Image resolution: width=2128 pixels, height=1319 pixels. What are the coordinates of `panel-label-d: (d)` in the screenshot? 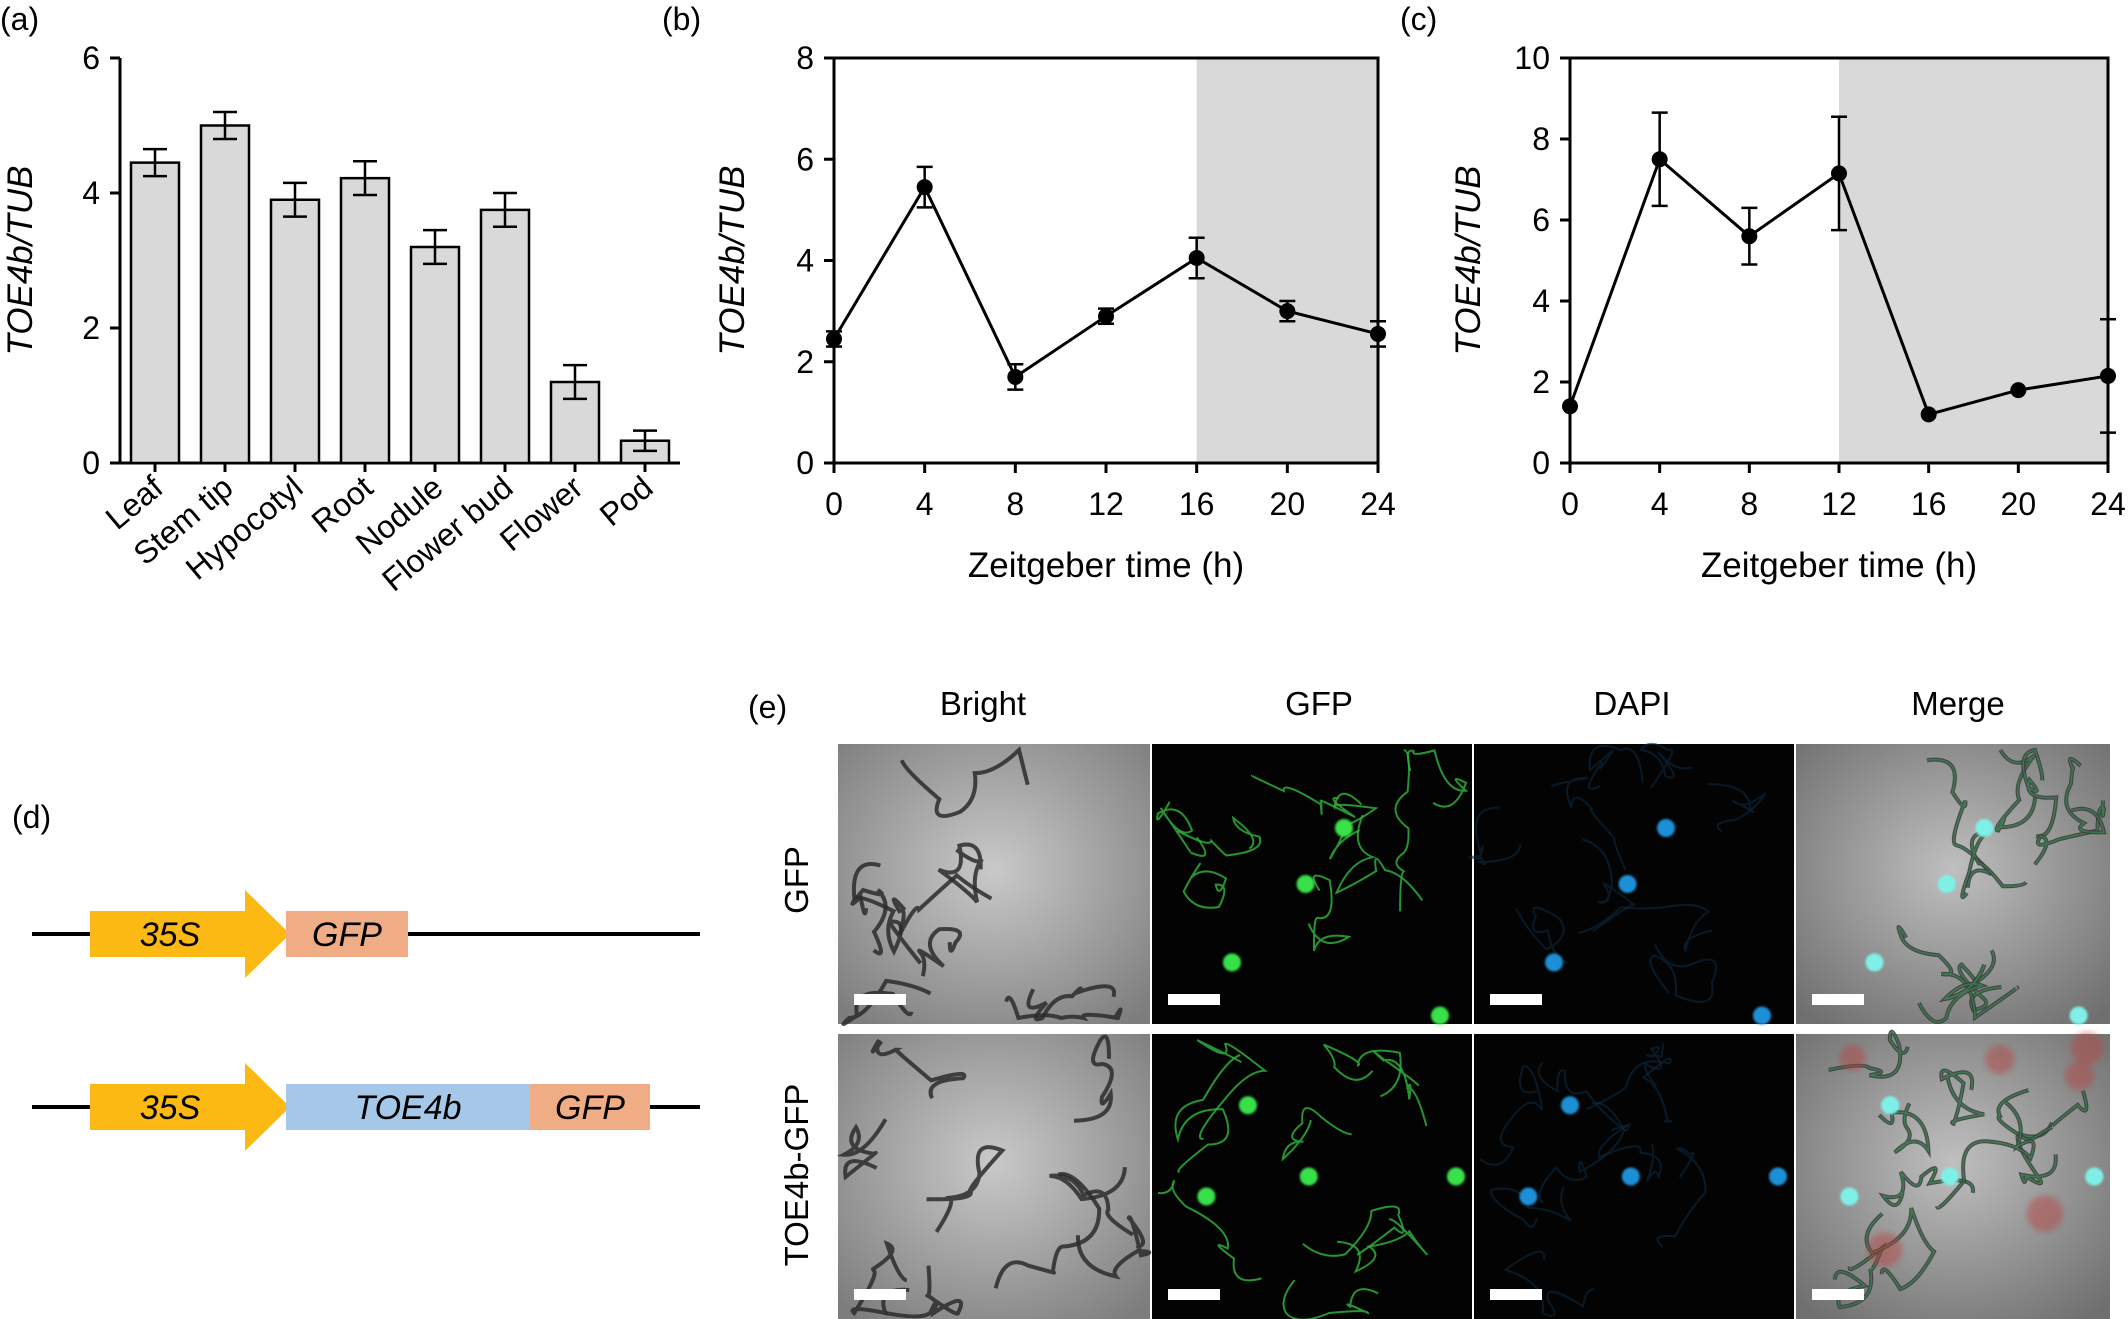 It's located at (31, 817).